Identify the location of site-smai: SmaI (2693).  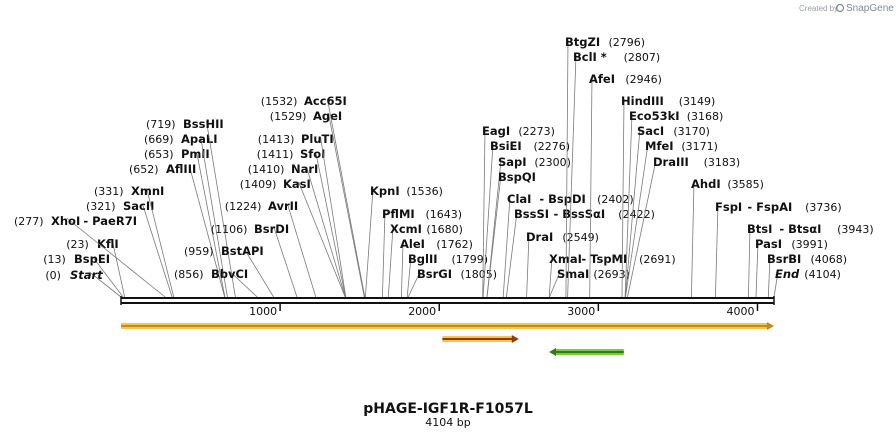
(589, 282).